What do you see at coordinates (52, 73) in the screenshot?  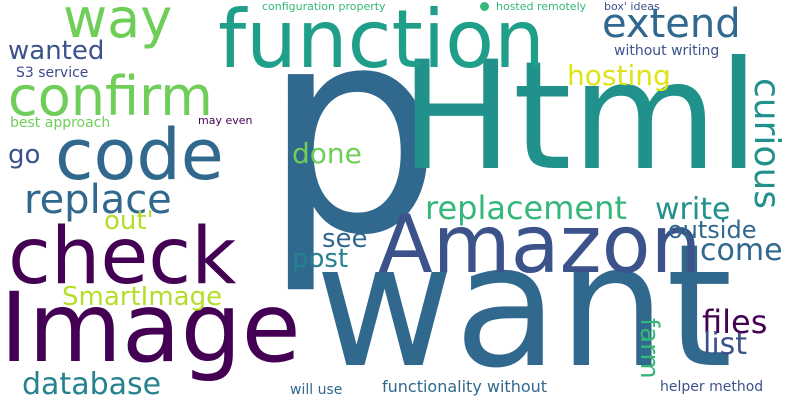 I see `word-s3-service: S3 service` at bounding box center [52, 73].